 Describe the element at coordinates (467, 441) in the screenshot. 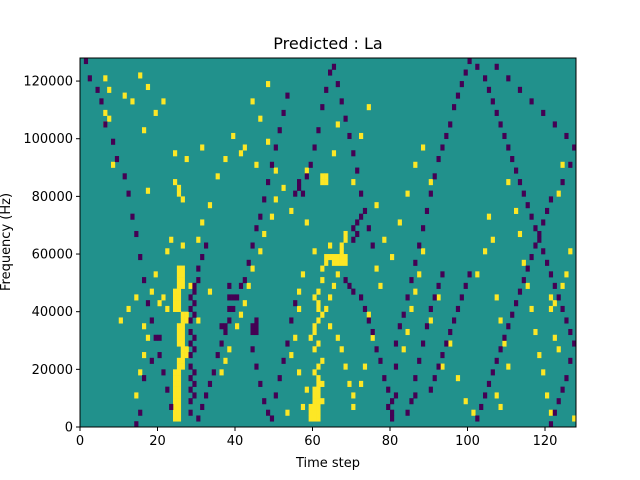

I see `x-tick-label: 100` at that location.